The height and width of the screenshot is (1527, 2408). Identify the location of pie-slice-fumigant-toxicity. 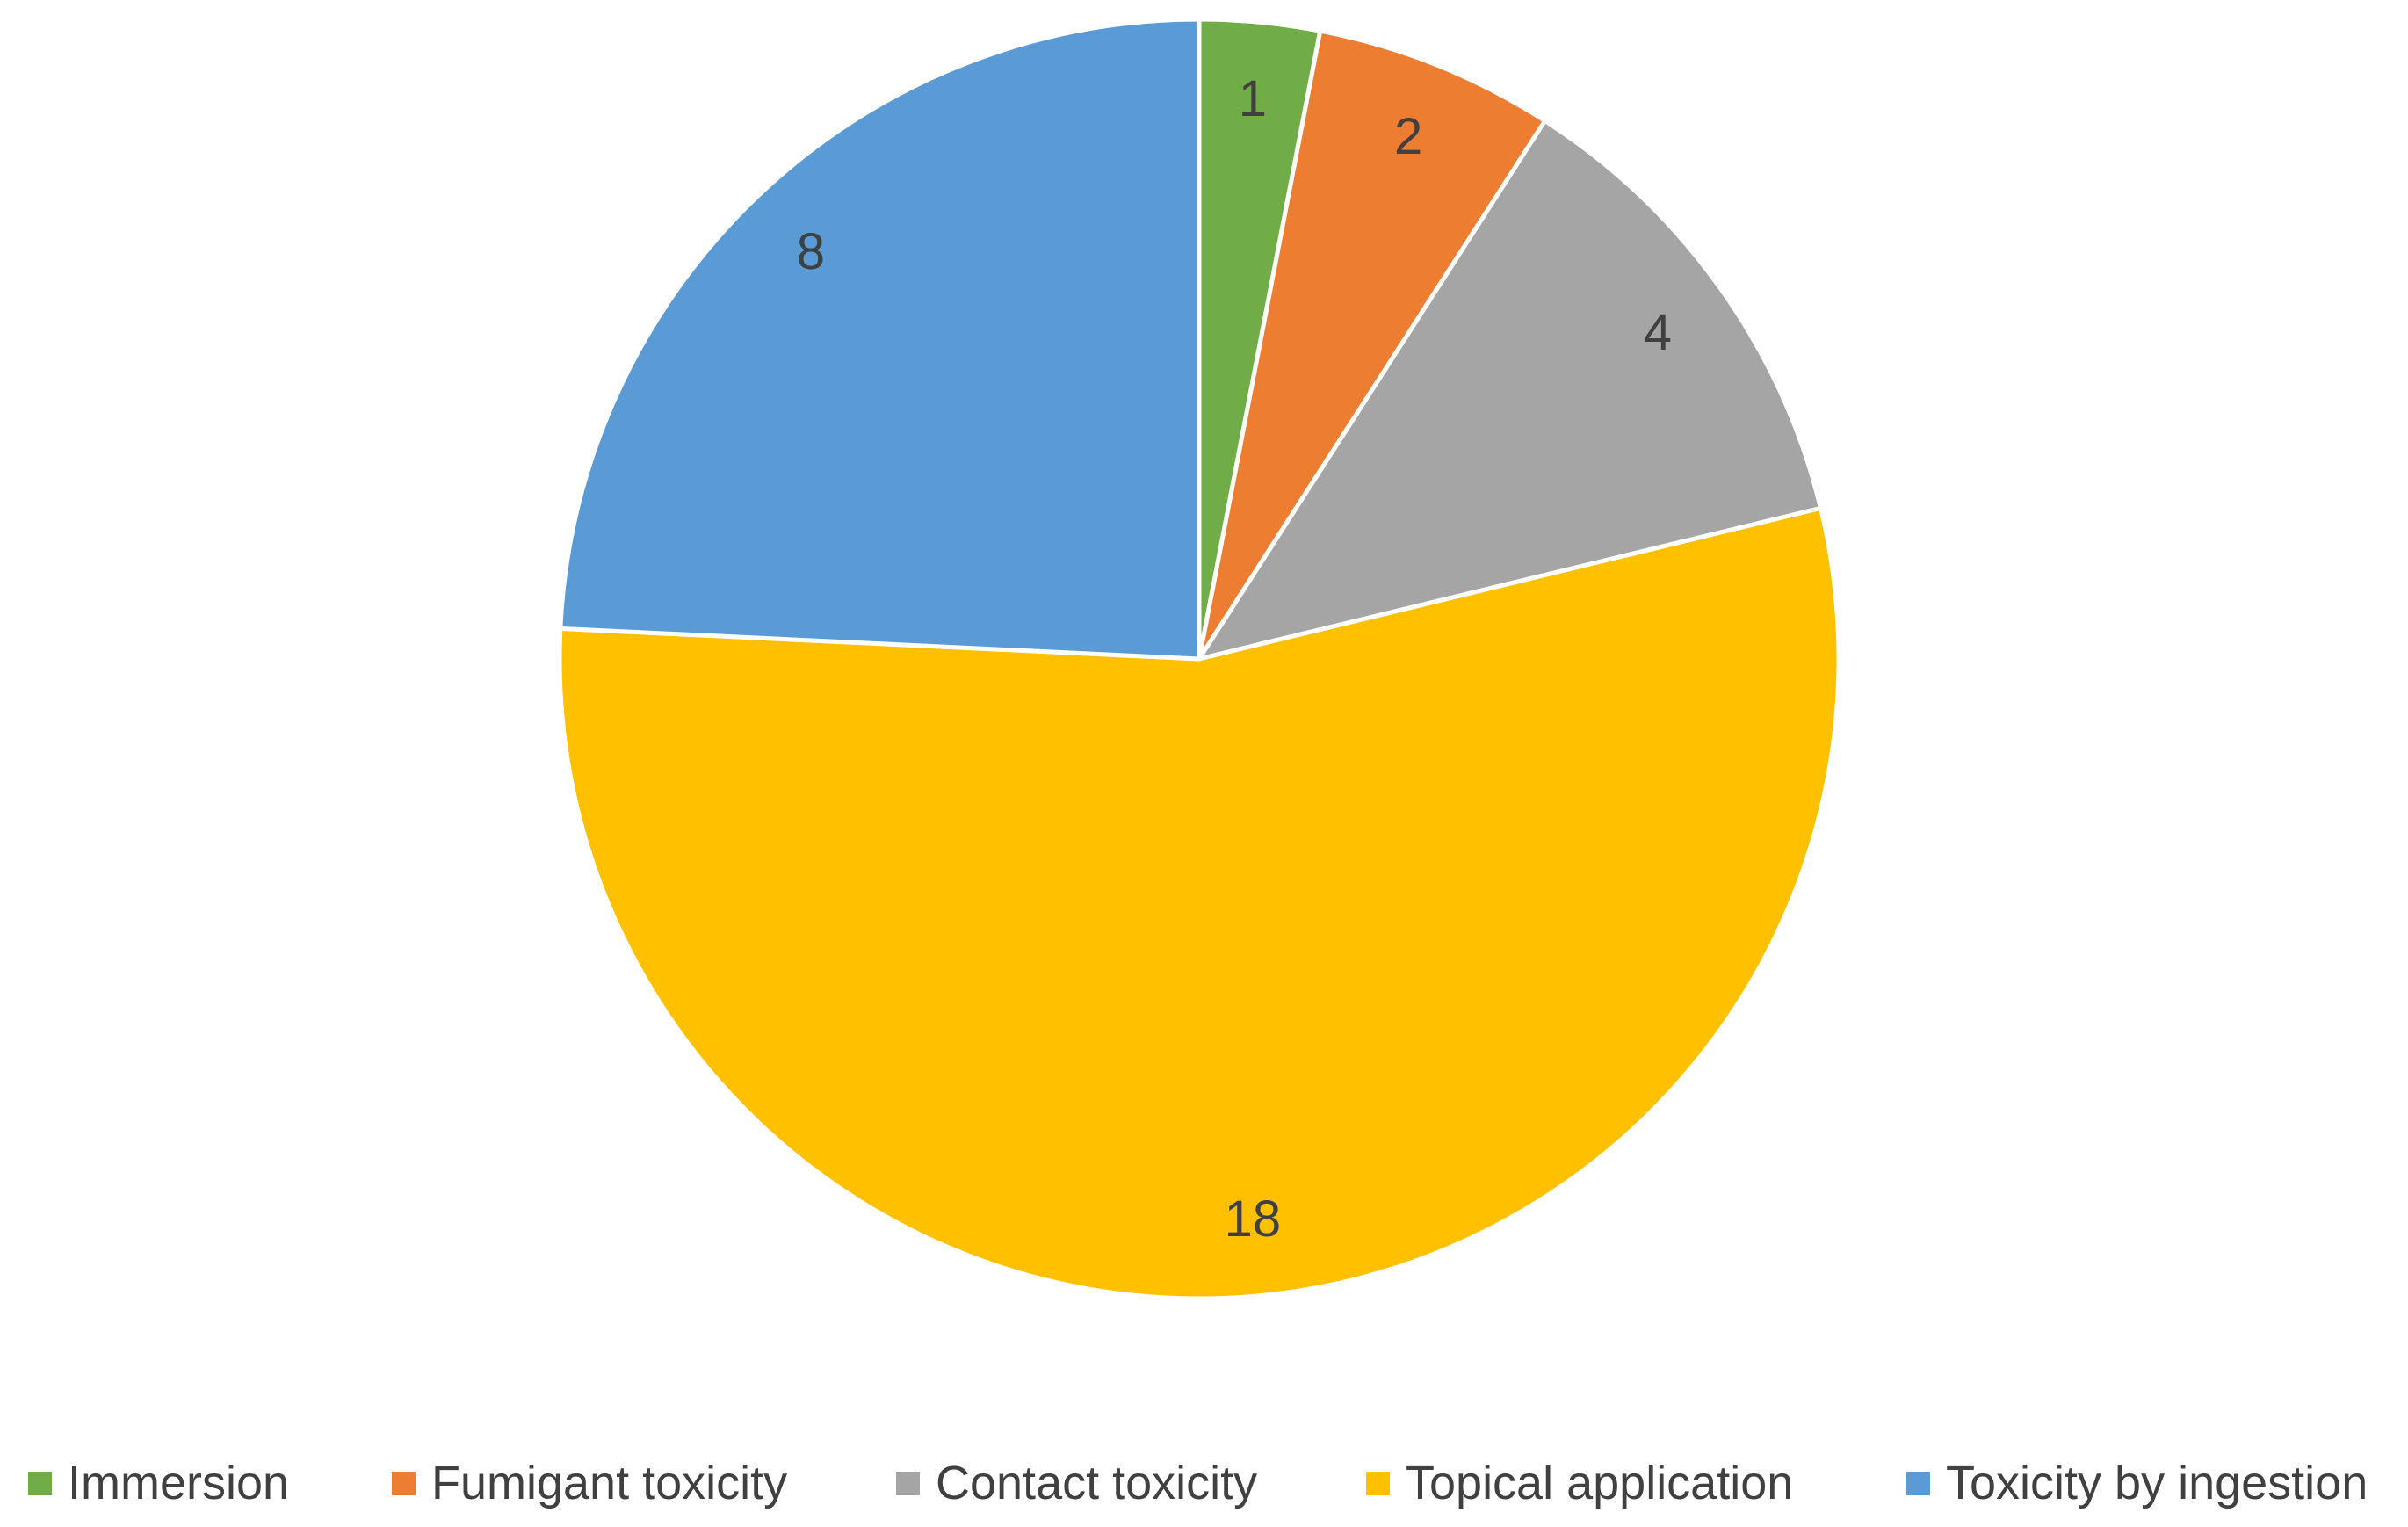
(1373, 345).